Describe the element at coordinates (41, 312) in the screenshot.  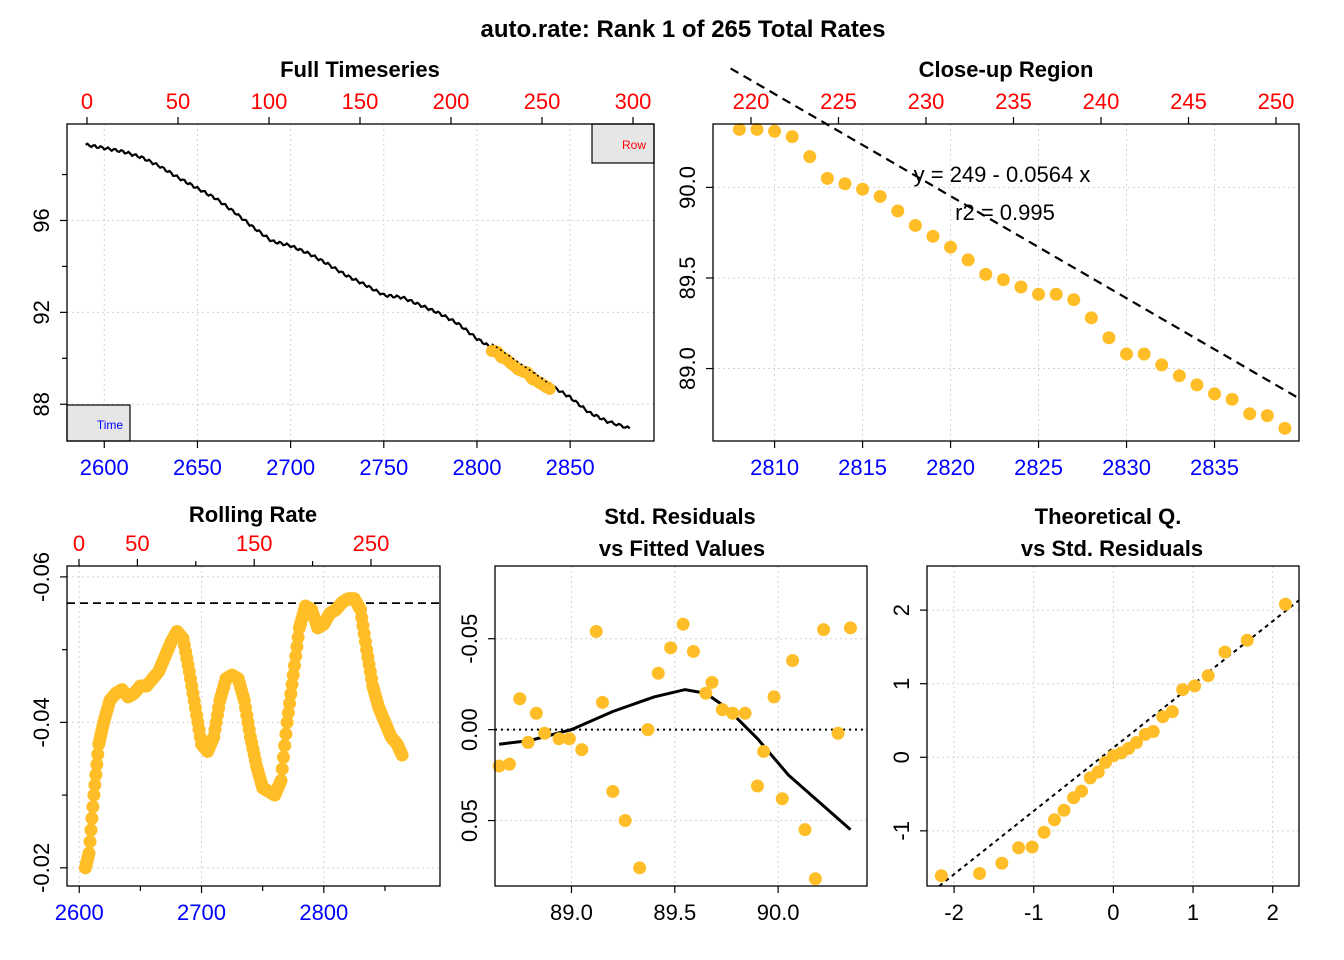
I see `y-tick-label: 92` at that location.